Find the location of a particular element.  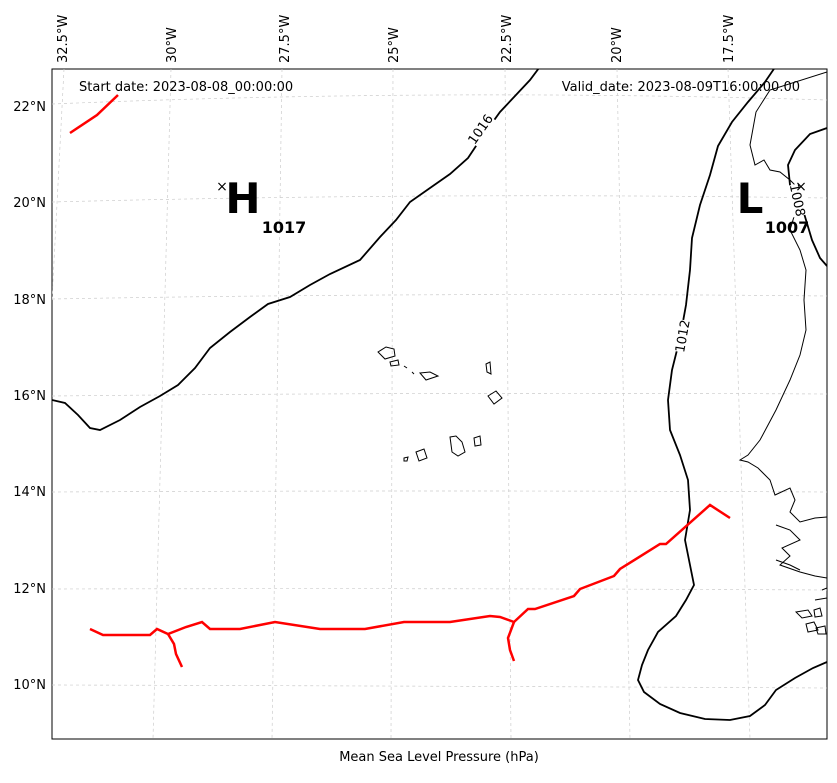

high-pressure-center: × H 1017 is located at coordinates (261, 205).